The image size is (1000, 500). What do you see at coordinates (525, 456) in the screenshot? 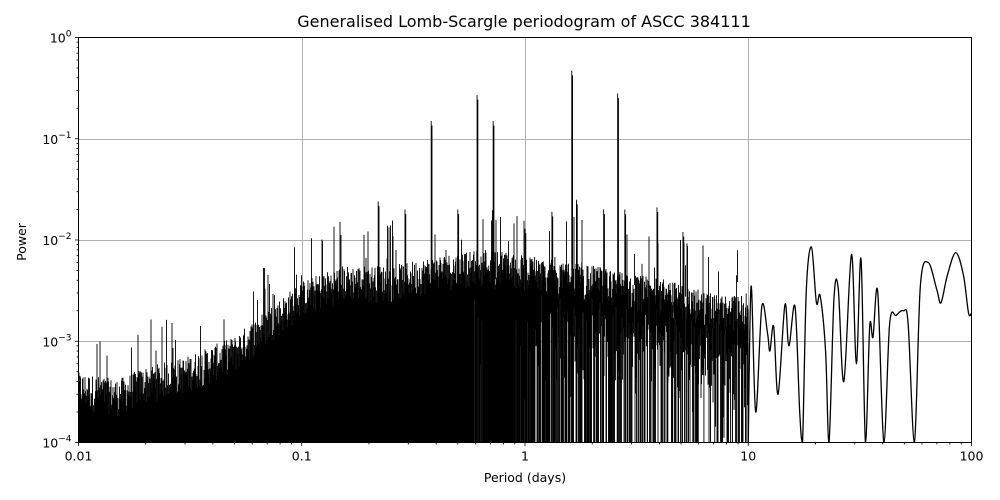
I see `x-tick-label: 1` at bounding box center [525, 456].